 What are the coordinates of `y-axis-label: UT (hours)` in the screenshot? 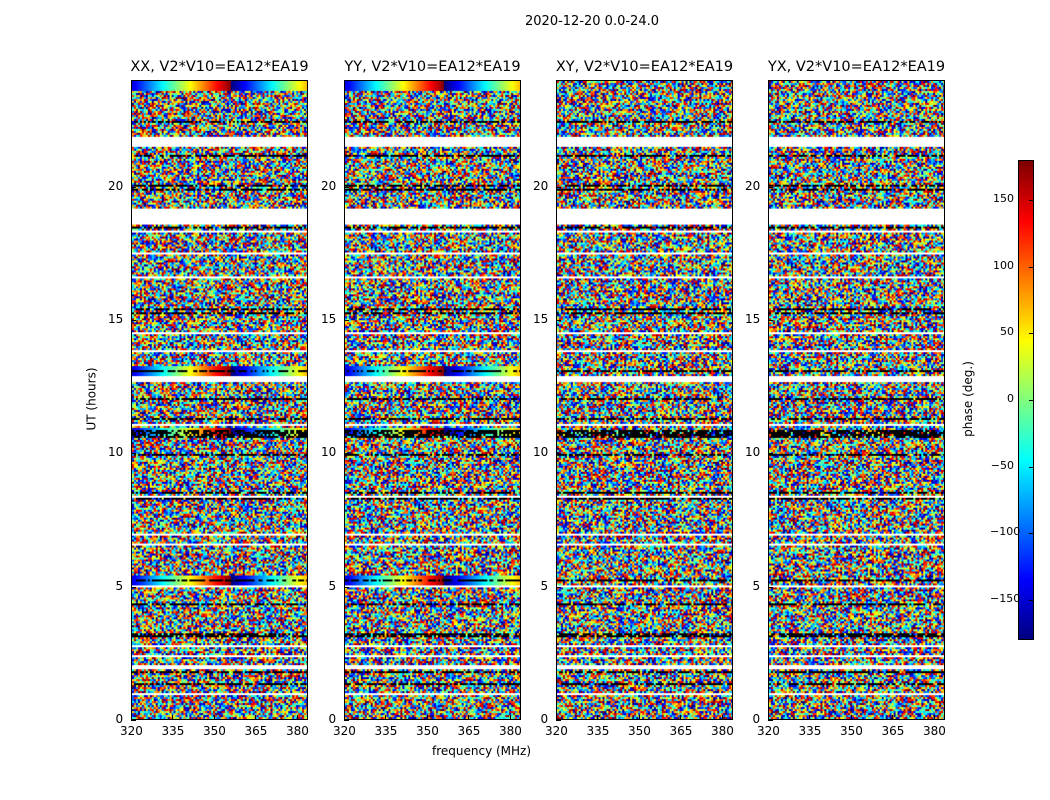 It's located at (91, 399).